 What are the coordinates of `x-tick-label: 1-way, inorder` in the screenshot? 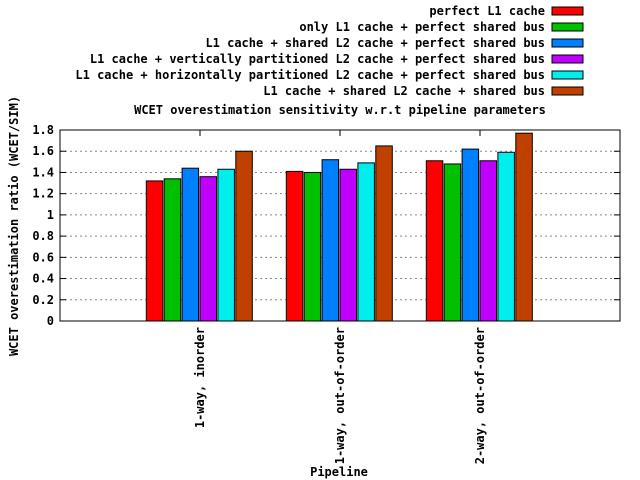 It's located at (200, 377).